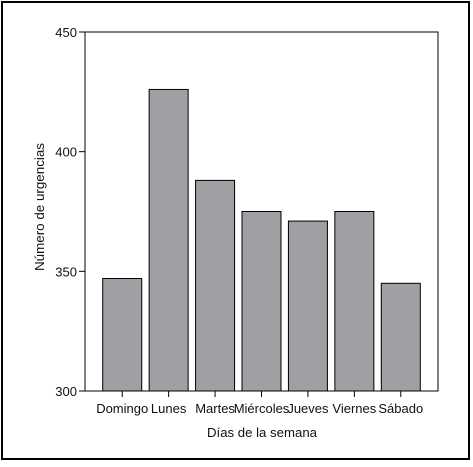 The height and width of the screenshot is (467, 473). I want to click on x-tick-label: Domingo, so click(122, 408).